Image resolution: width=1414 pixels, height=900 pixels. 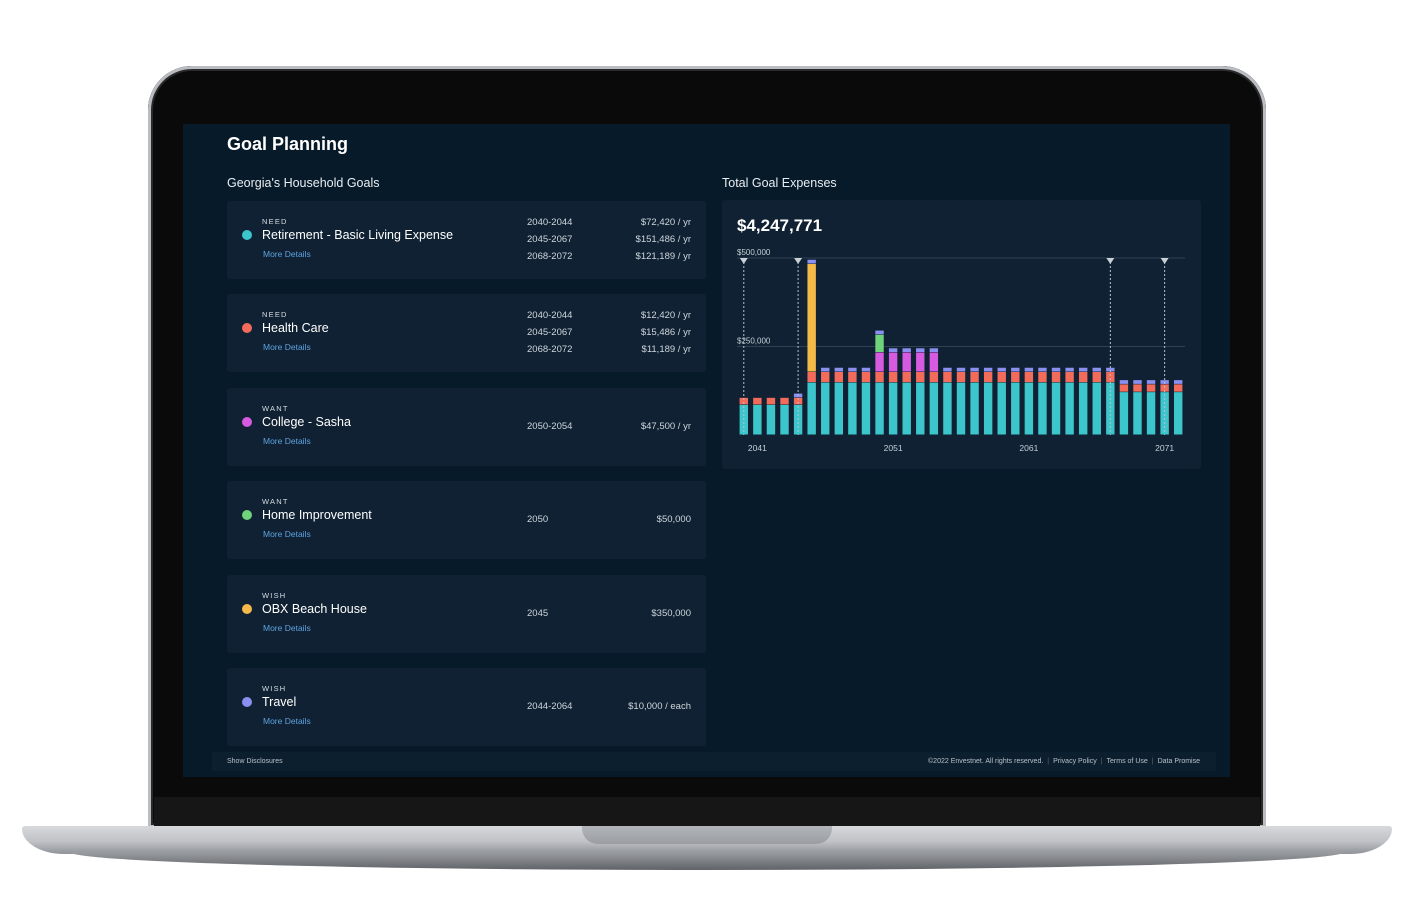 I want to click on goal-name: College - Sasha, so click(x=306, y=422).